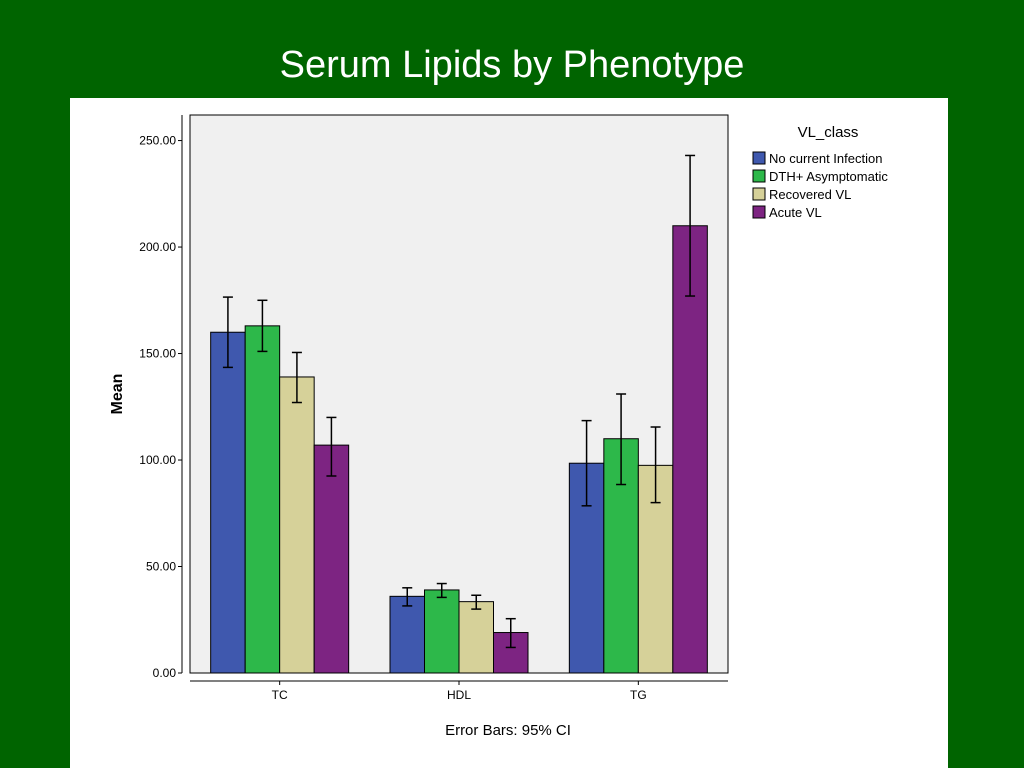 The height and width of the screenshot is (768, 1024). I want to click on slide-title: Serum Lipids by Phenotype, so click(512, 65).